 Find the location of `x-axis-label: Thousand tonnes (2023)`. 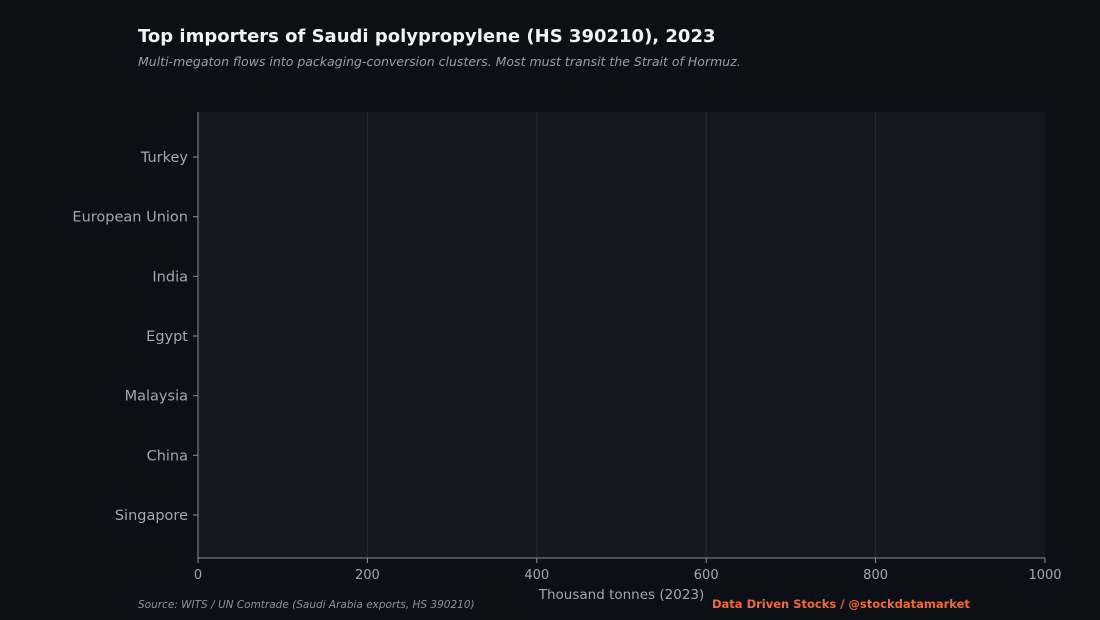

x-axis-label: Thousand tonnes (2023) is located at coordinates (621, 595).